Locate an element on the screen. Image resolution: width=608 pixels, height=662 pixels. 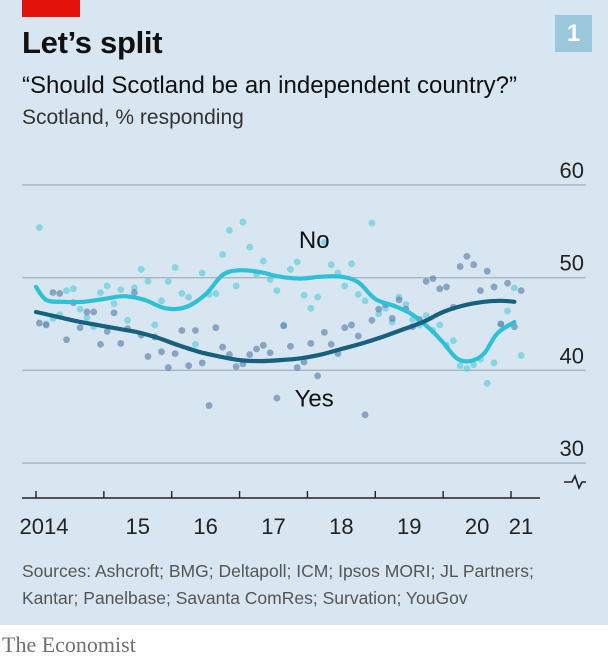
x-tick-label-2014: 2014 is located at coordinates (44, 526).